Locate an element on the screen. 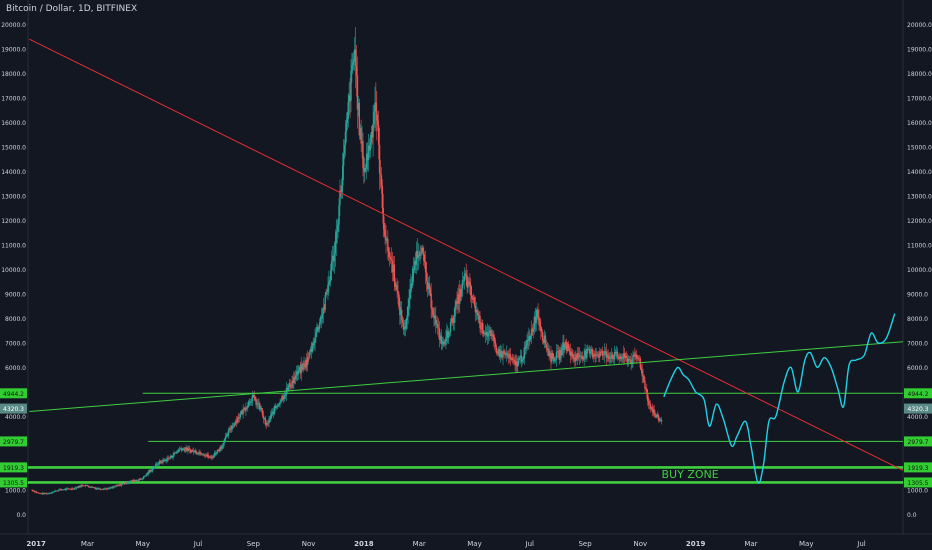 The width and height of the screenshot is (932, 550). y-tick-label-left: 13000.0 is located at coordinates (13, 196).